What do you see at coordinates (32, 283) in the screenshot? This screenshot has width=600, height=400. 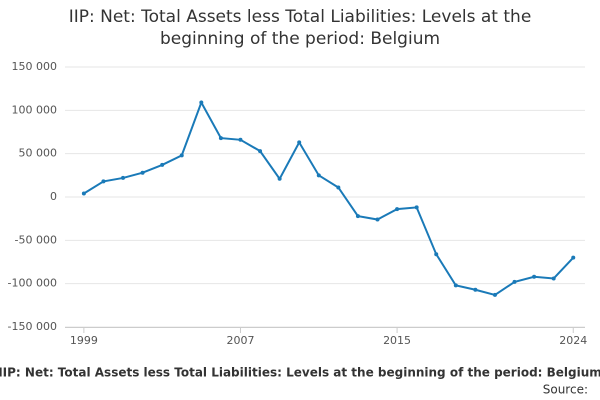 I see `y-tick-label: -100 000` at bounding box center [32, 283].